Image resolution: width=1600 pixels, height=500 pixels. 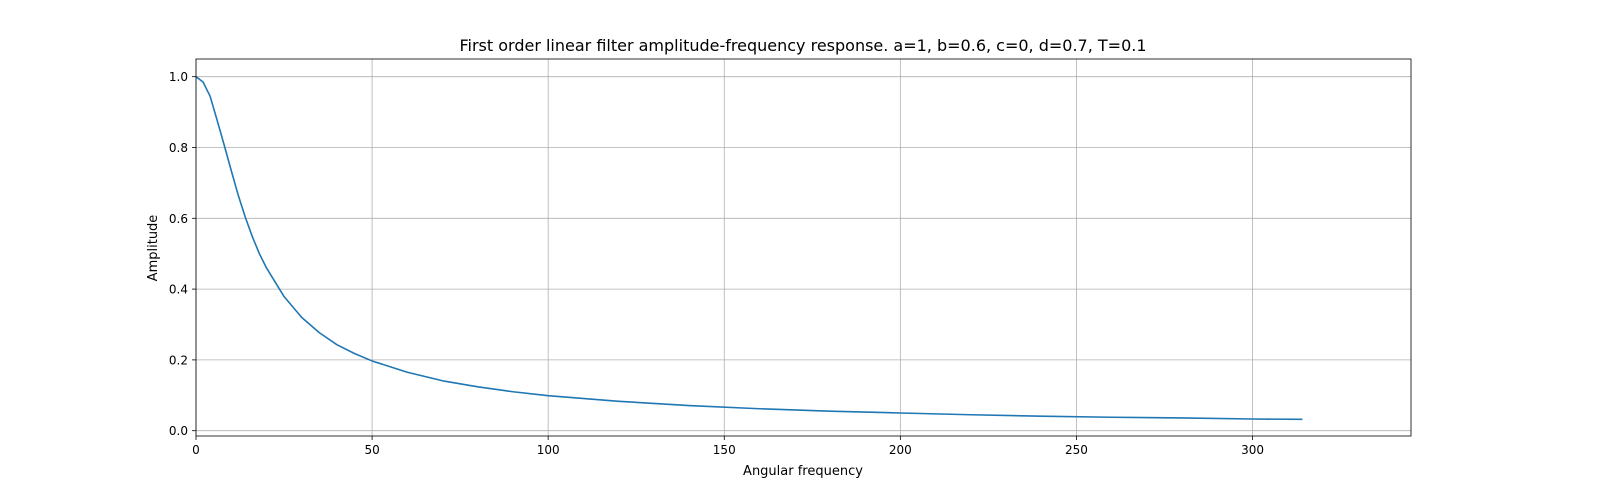 I want to click on x-axis: 0 50 100 150 200 250 300, so click(x=728, y=446).